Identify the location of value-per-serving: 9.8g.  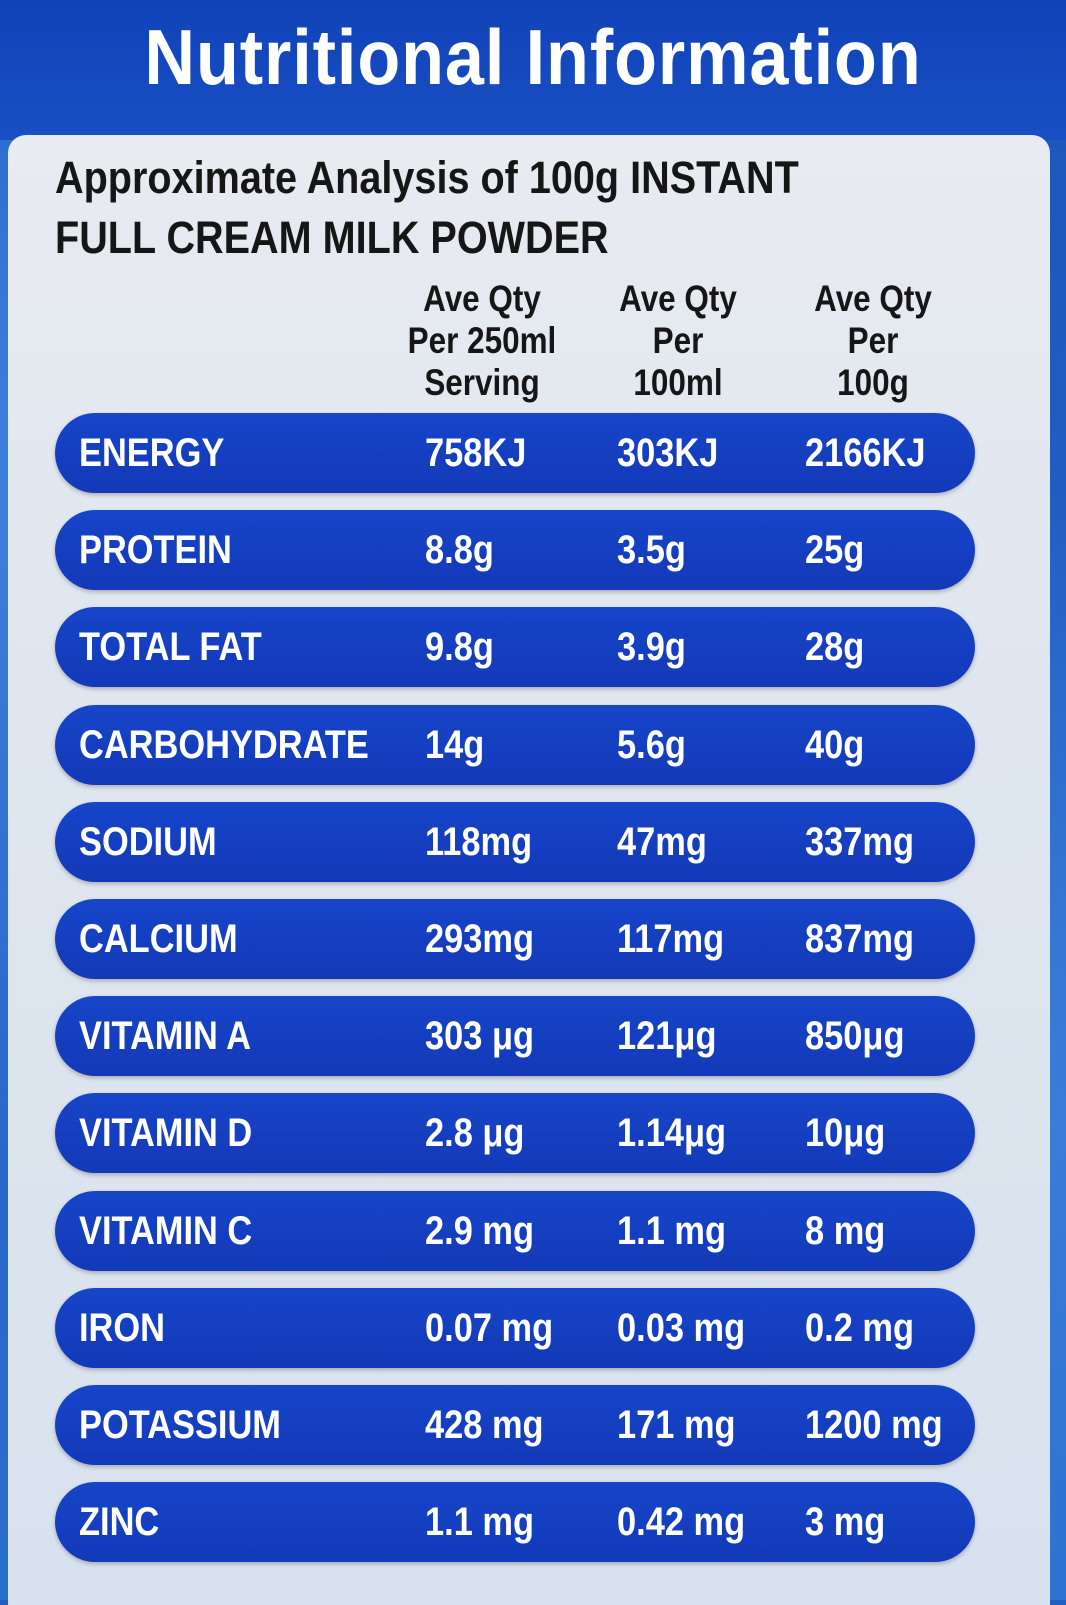
(459, 647).